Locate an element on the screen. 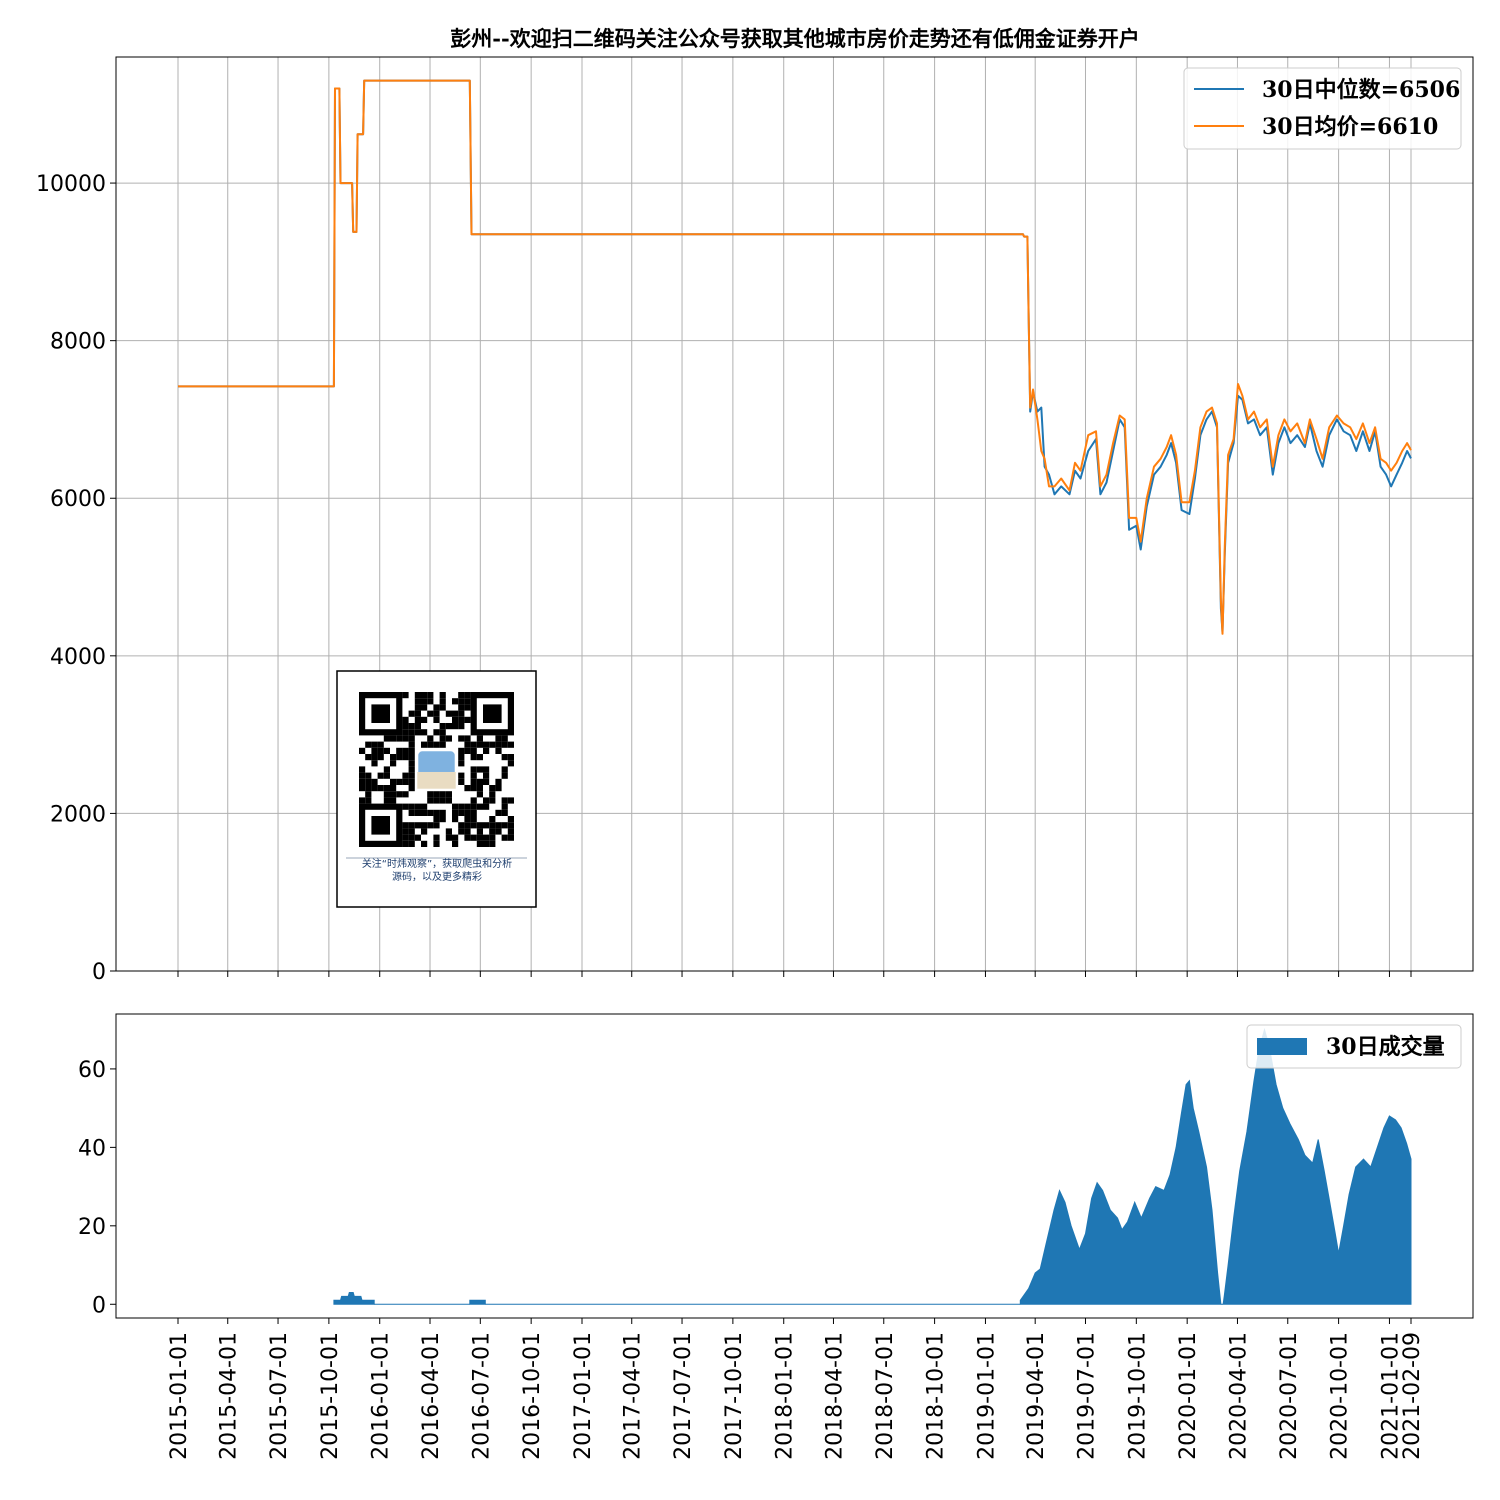  chart-title: 彭州--欢迎扫二维码关注公众号获取其他城市房价走势还有低佣金证券开户 is located at coordinates (794, 38).